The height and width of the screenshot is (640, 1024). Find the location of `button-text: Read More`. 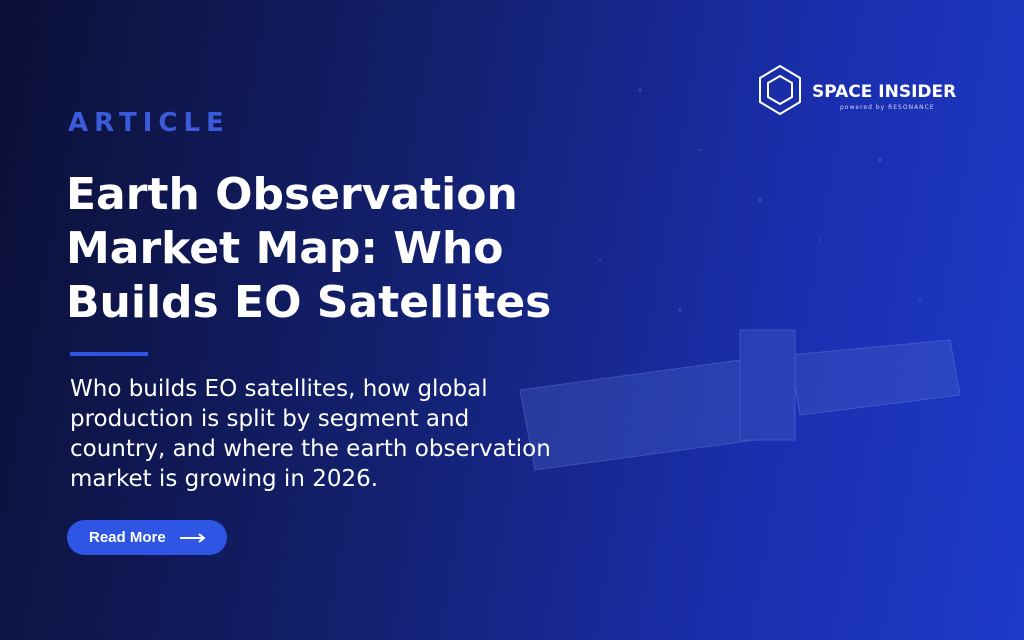

button-text: Read More is located at coordinates (127, 537).